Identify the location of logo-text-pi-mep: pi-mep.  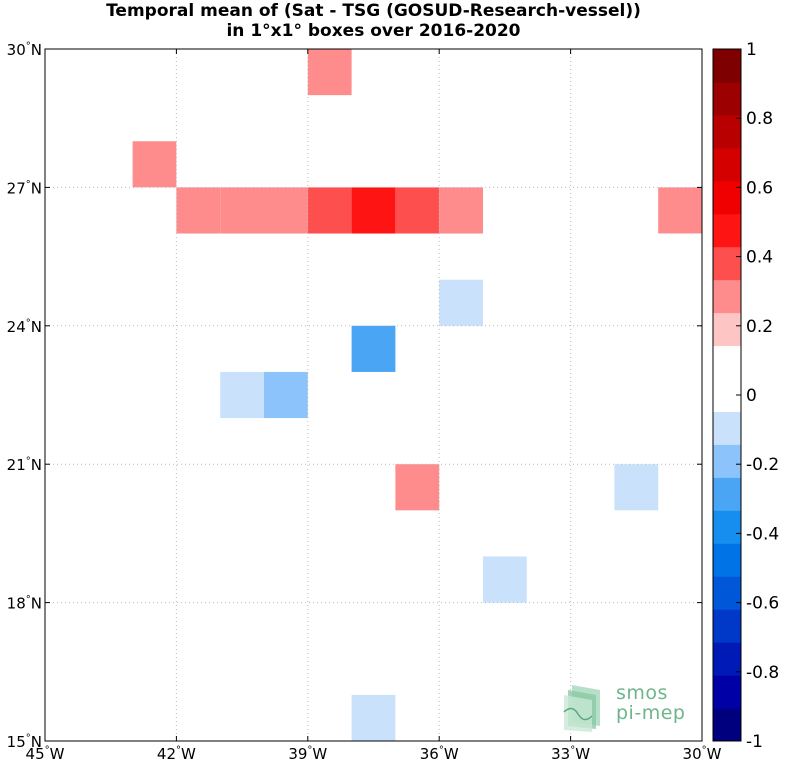
(651, 713).